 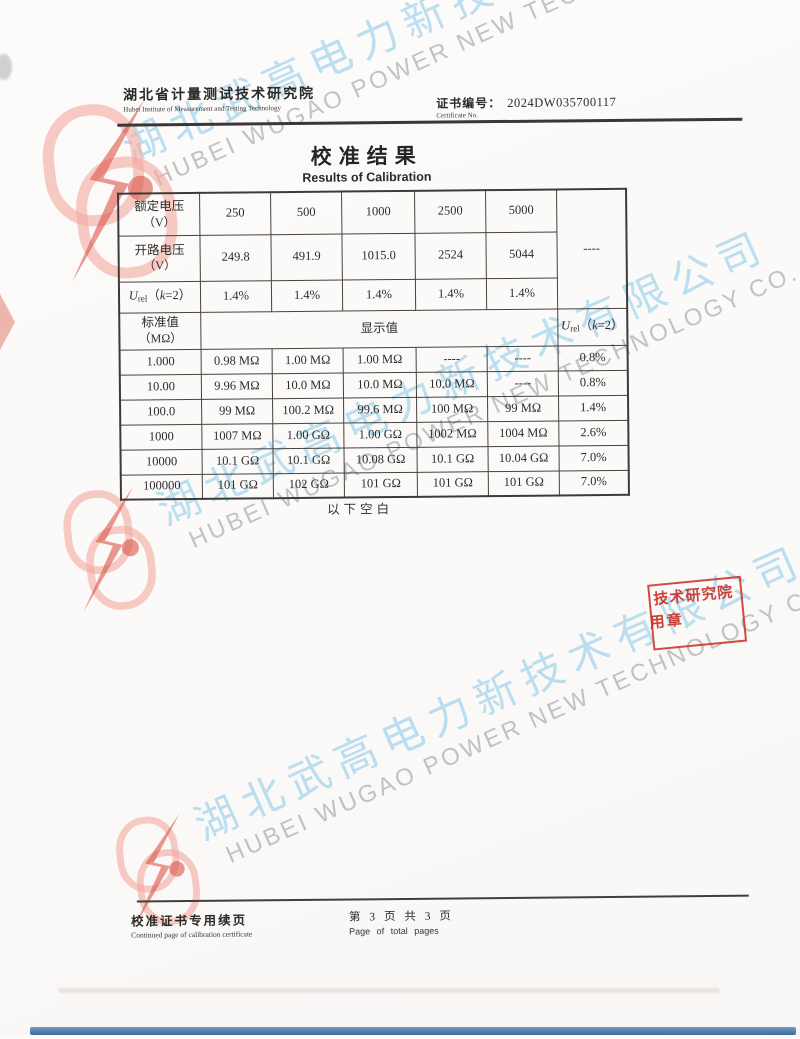 What do you see at coordinates (450, 211) in the screenshot?
I see `table-cell: 2500` at bounding box center [450, 211].